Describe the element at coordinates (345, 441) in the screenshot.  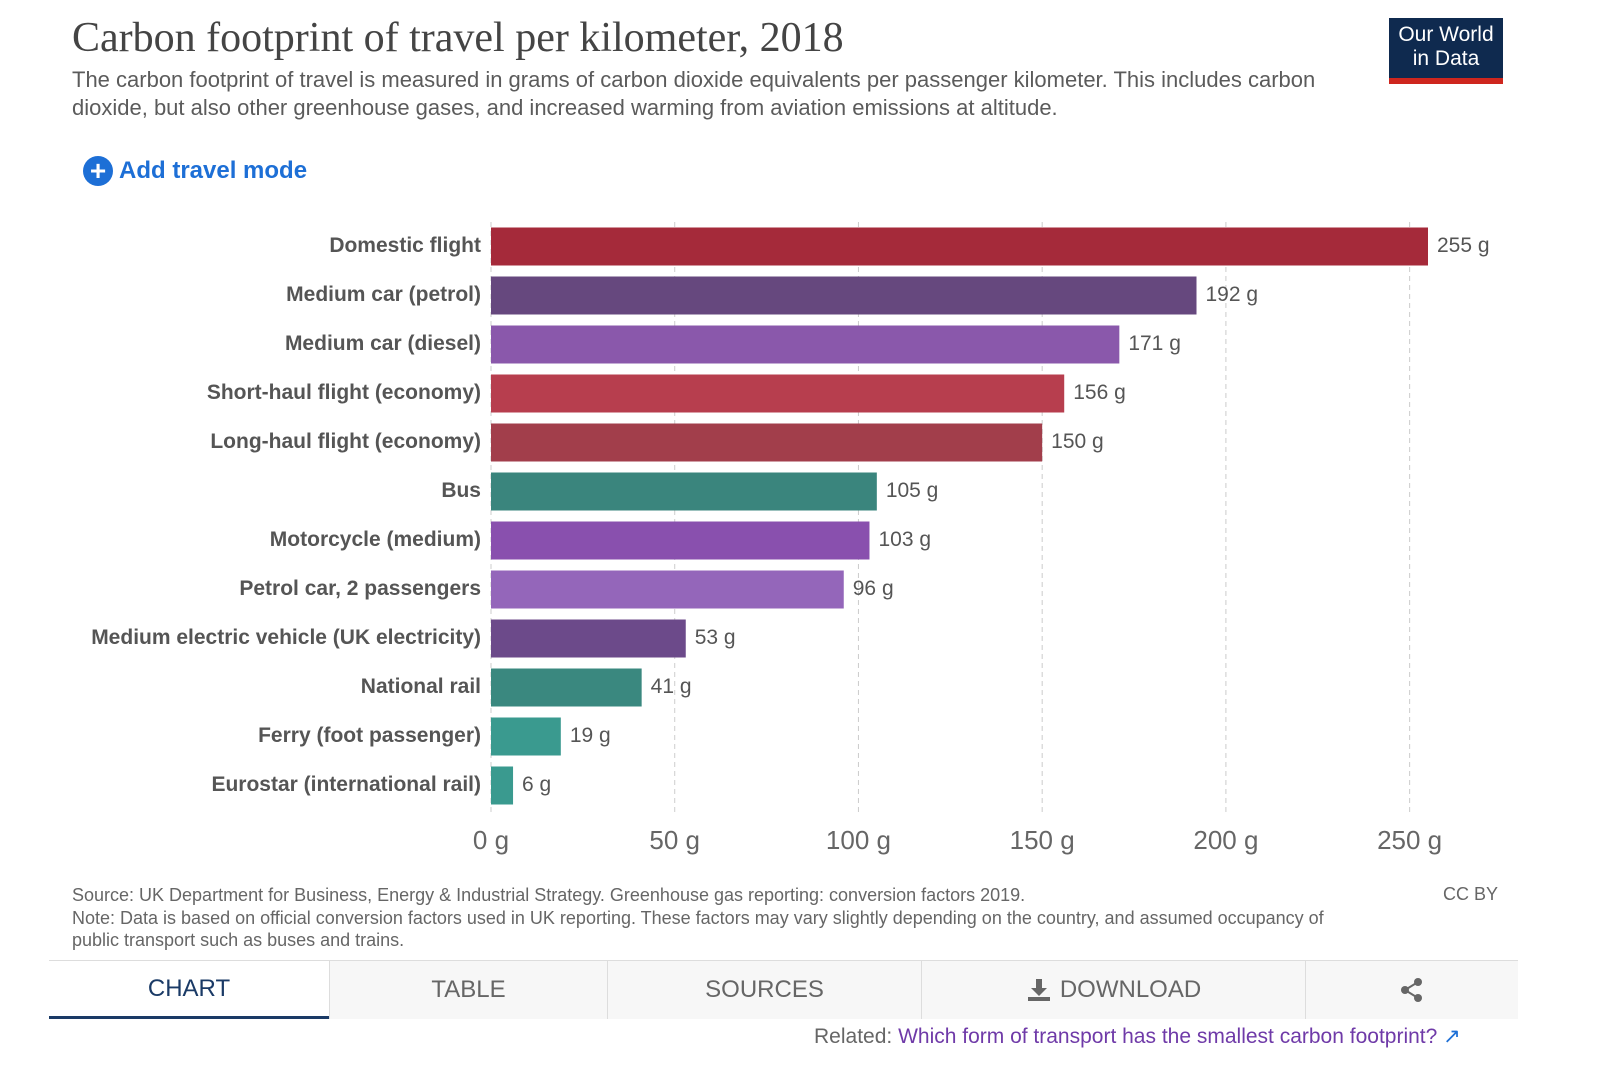
I see `y-tick-label: Long-haul flight (economy)` at that location.